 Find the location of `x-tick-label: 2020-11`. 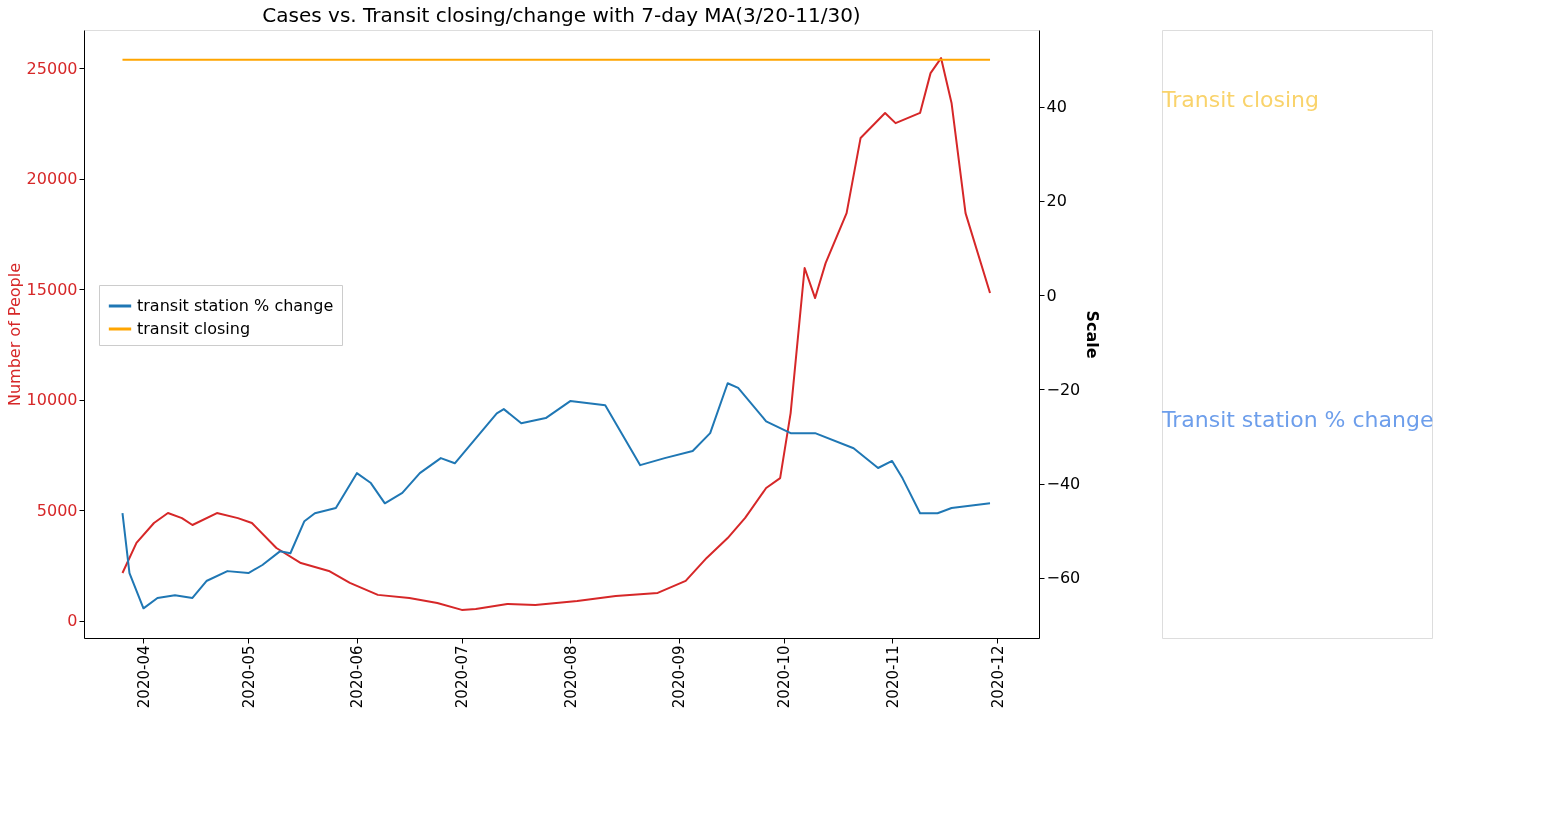

x-tick-label: 2020-11 is located at coordinates (892, 677).